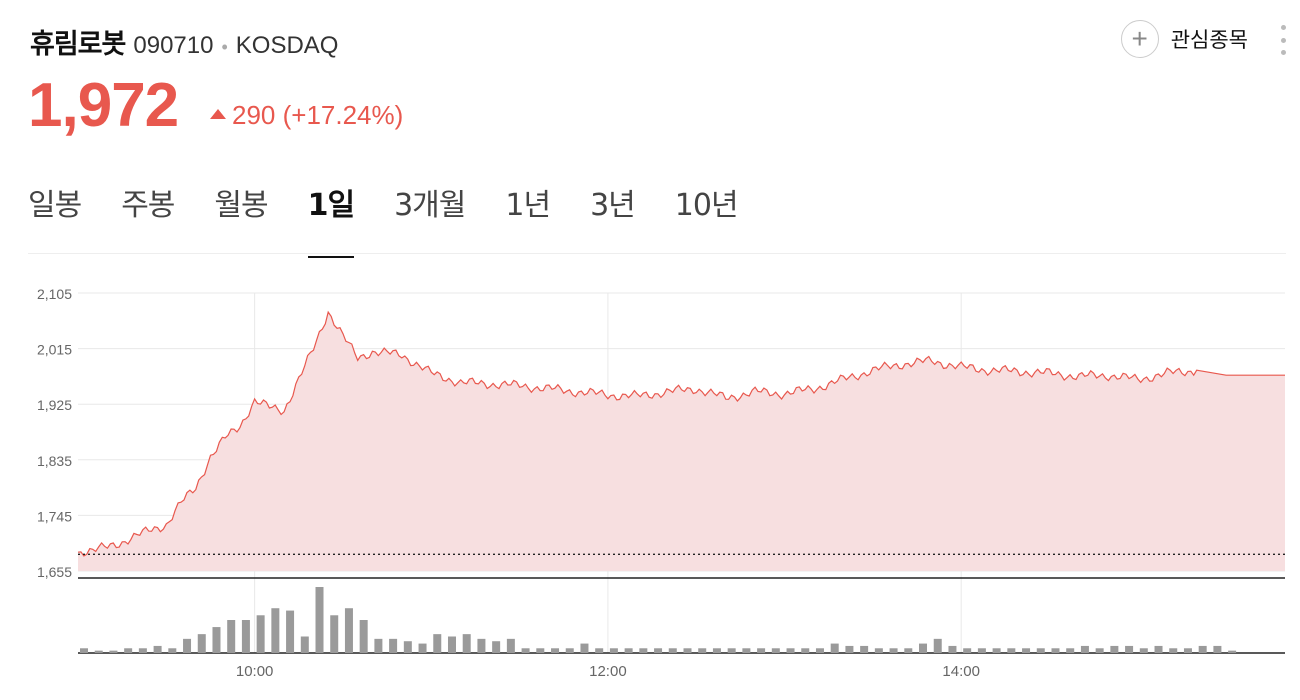 The image size is (1300, 700). Describe the element at coordinates (706, 205) in the screenshot. I see `tab-10-years: 10년` at that location.